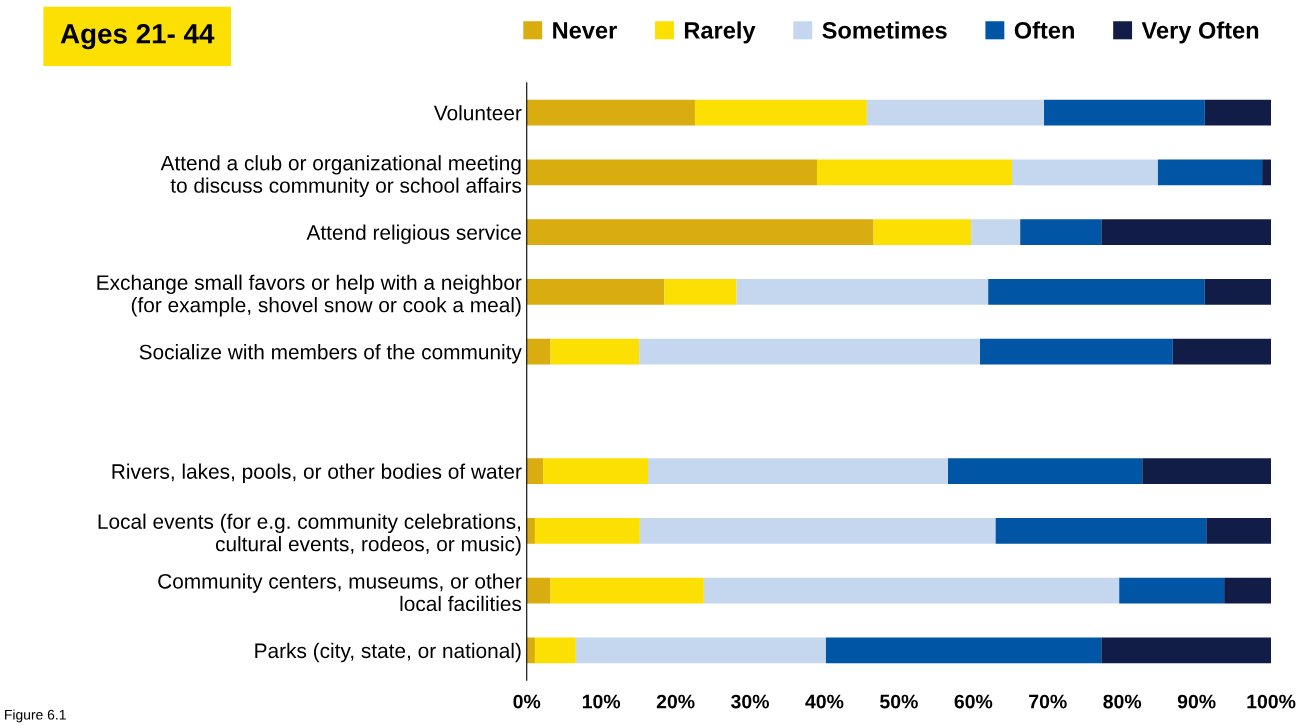 This screenshot has width=1307, height=726. What do you see at coordinates (1044, 30) in the screenshot?
I see `legend-label: Often` at bounding box center [1044, 30].